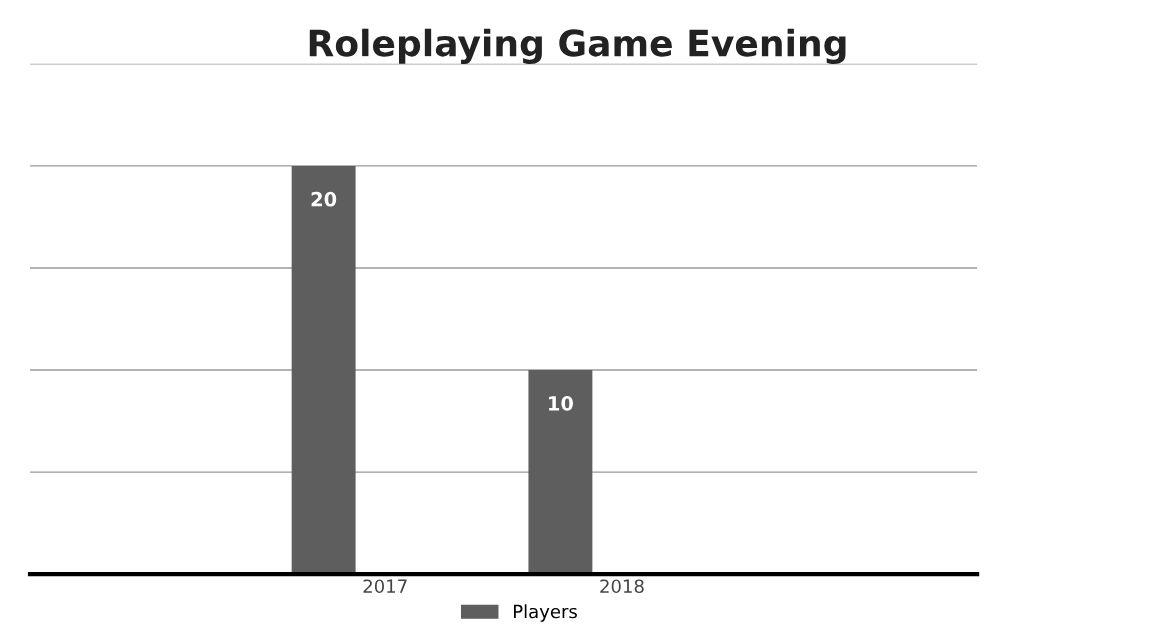 This screenshot has height=638, width=1155. Describe the element at coordinates (545, 613) in the screenshot. I see `legend-label: Players` at that location.